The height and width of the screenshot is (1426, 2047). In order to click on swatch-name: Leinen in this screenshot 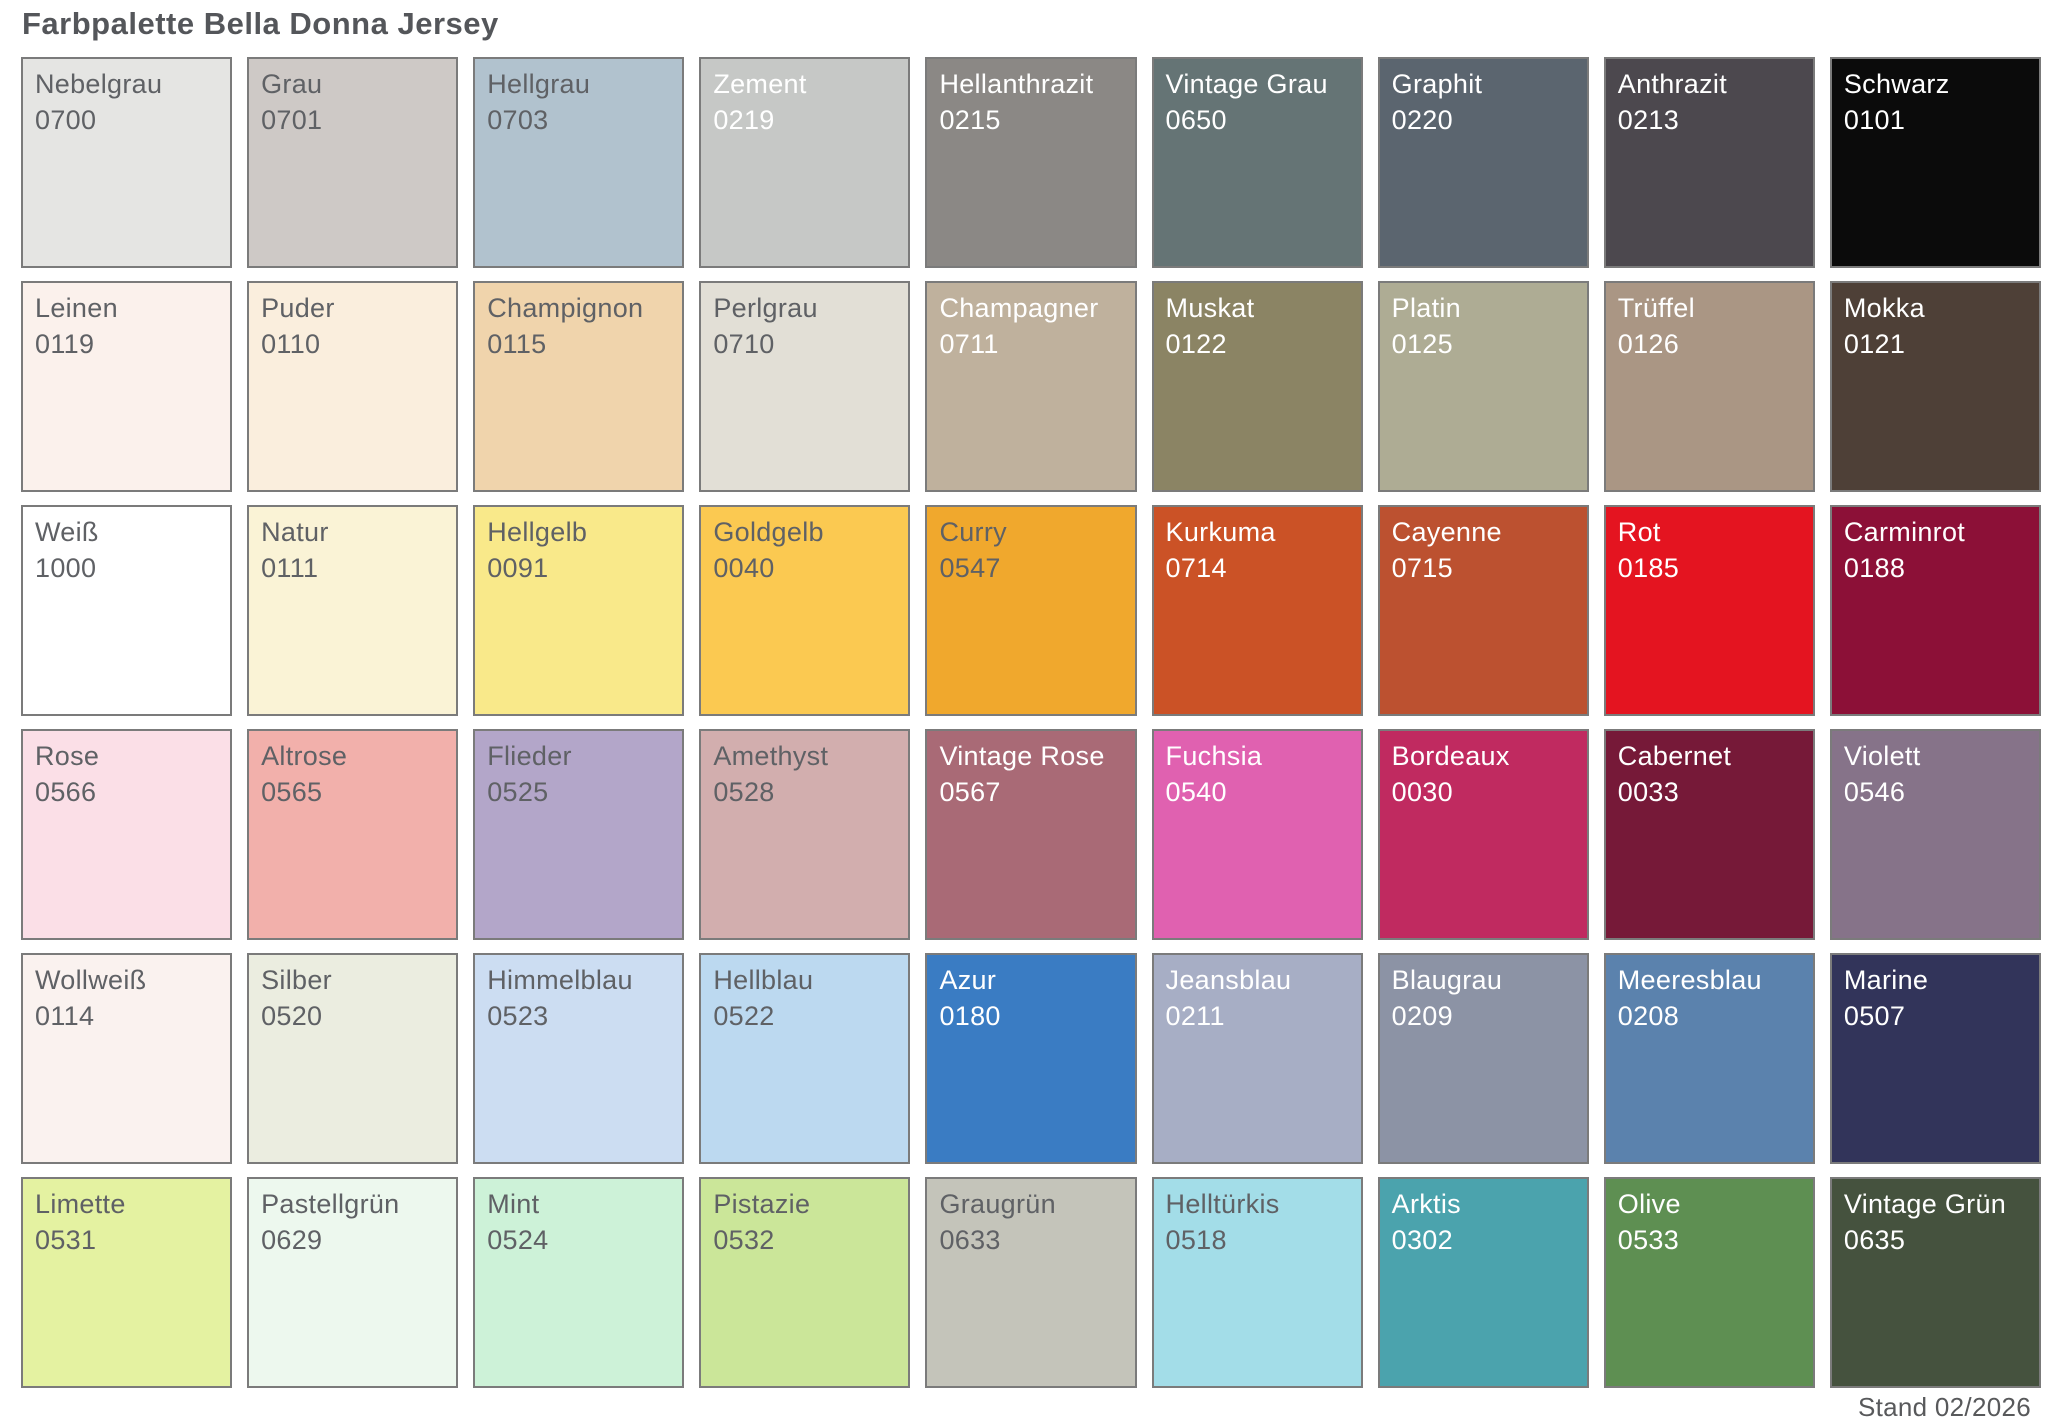, I will do `click(76, 308)`.